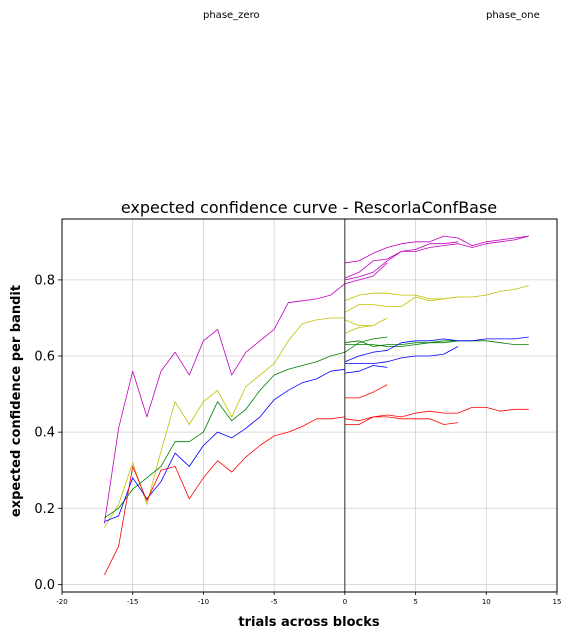 The image size is (572, 638). Describe the element at coordinates (513, 15) in the screenshot. I see `phase-one-label: phase_one` at that location.